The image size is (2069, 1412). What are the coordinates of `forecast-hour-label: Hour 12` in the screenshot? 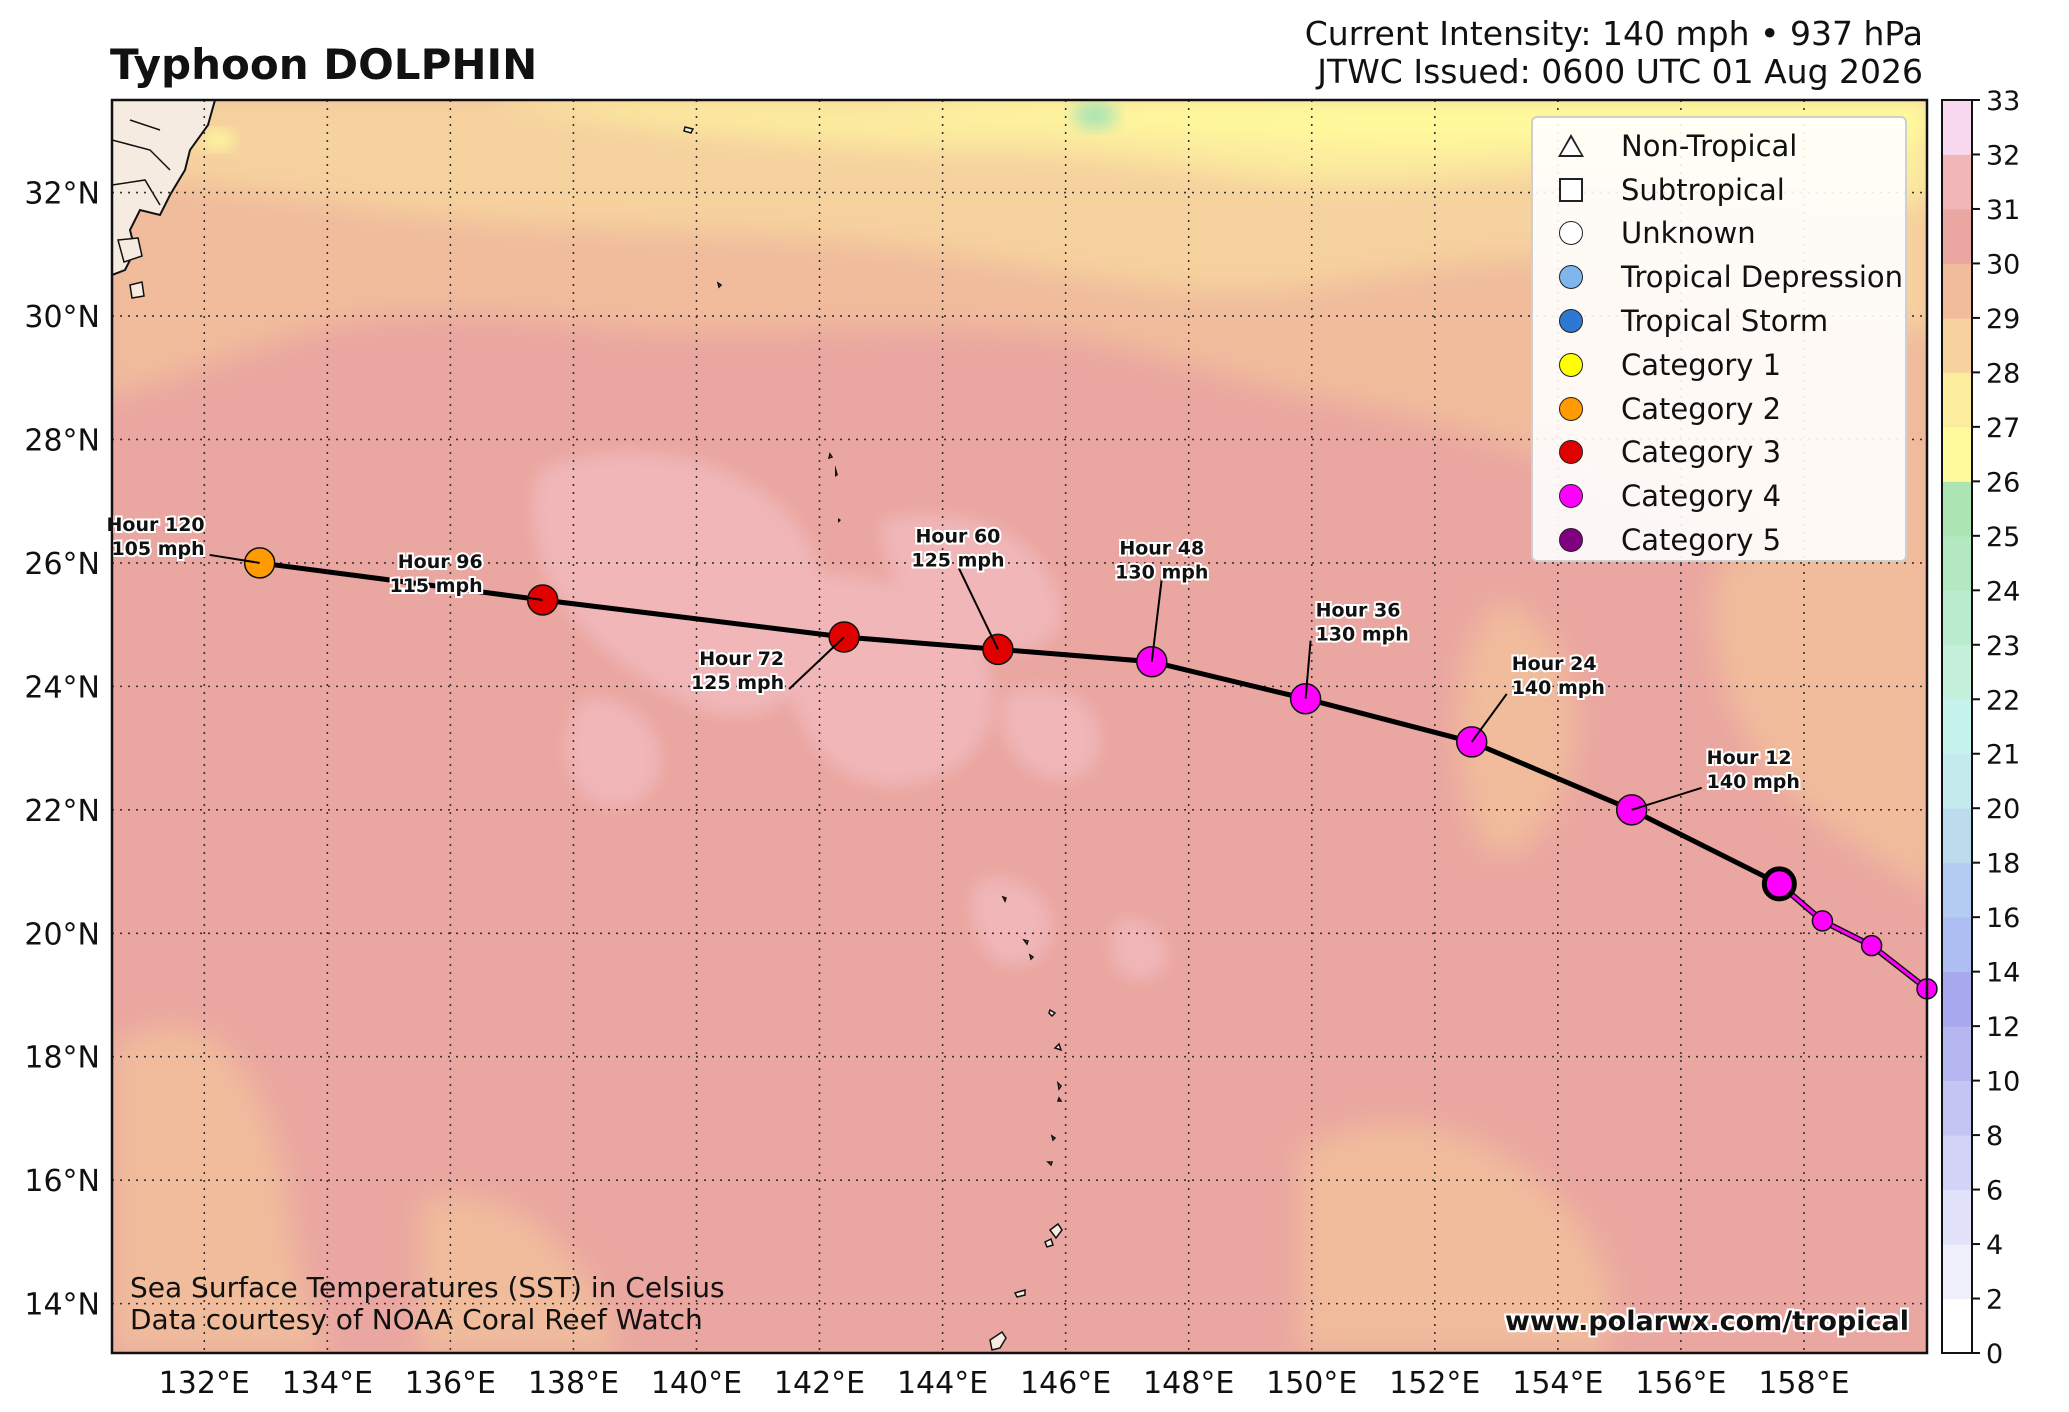 It's located at (1749, 758).